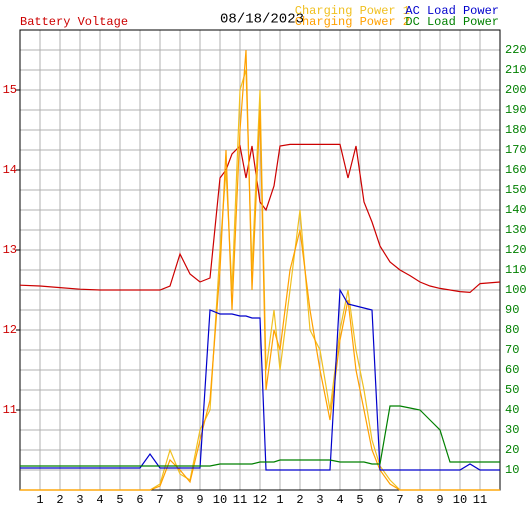 The image size is (527, 510). What do you see at coordinates (10, 170) in the screenshot?
I see `y-tick-label: 14` at bounding box center [10, 170].